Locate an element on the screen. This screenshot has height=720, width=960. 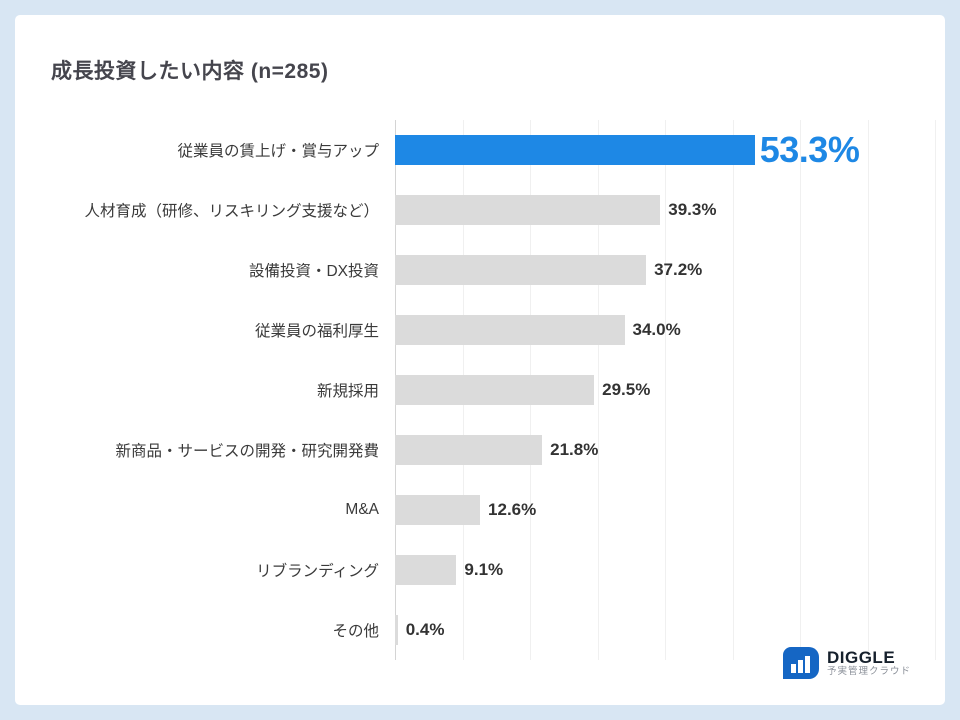
chart-row: リブランディング 9.1% is located at coordinates (493, 570).